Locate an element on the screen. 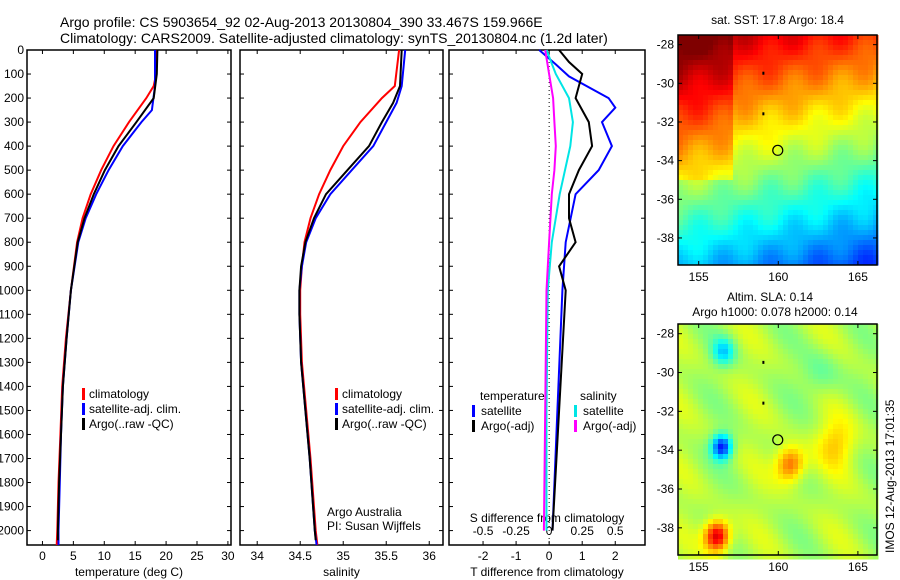  y-tick-label: 600 is located at coordinates (14, 194).